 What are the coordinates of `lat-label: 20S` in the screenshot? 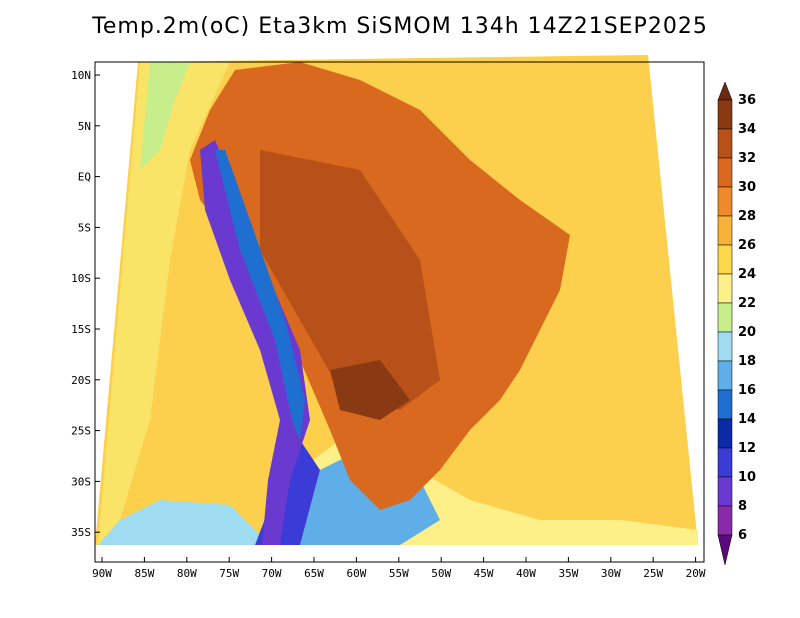 It's located at (81, 380).